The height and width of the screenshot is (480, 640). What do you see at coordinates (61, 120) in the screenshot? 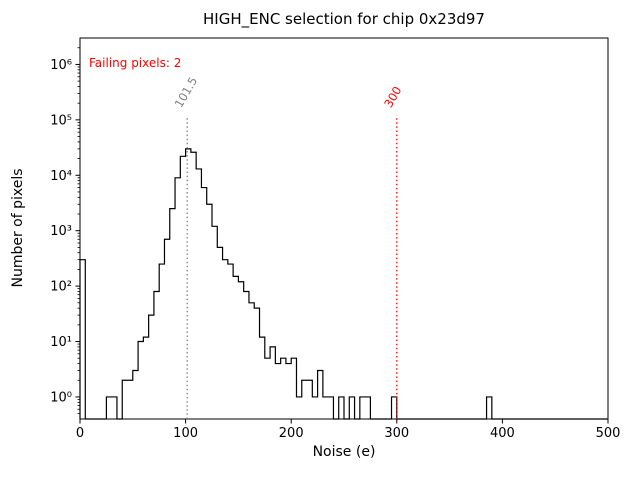
I see `y-tick-label: 10⁵` at bounding box center [61, 120].